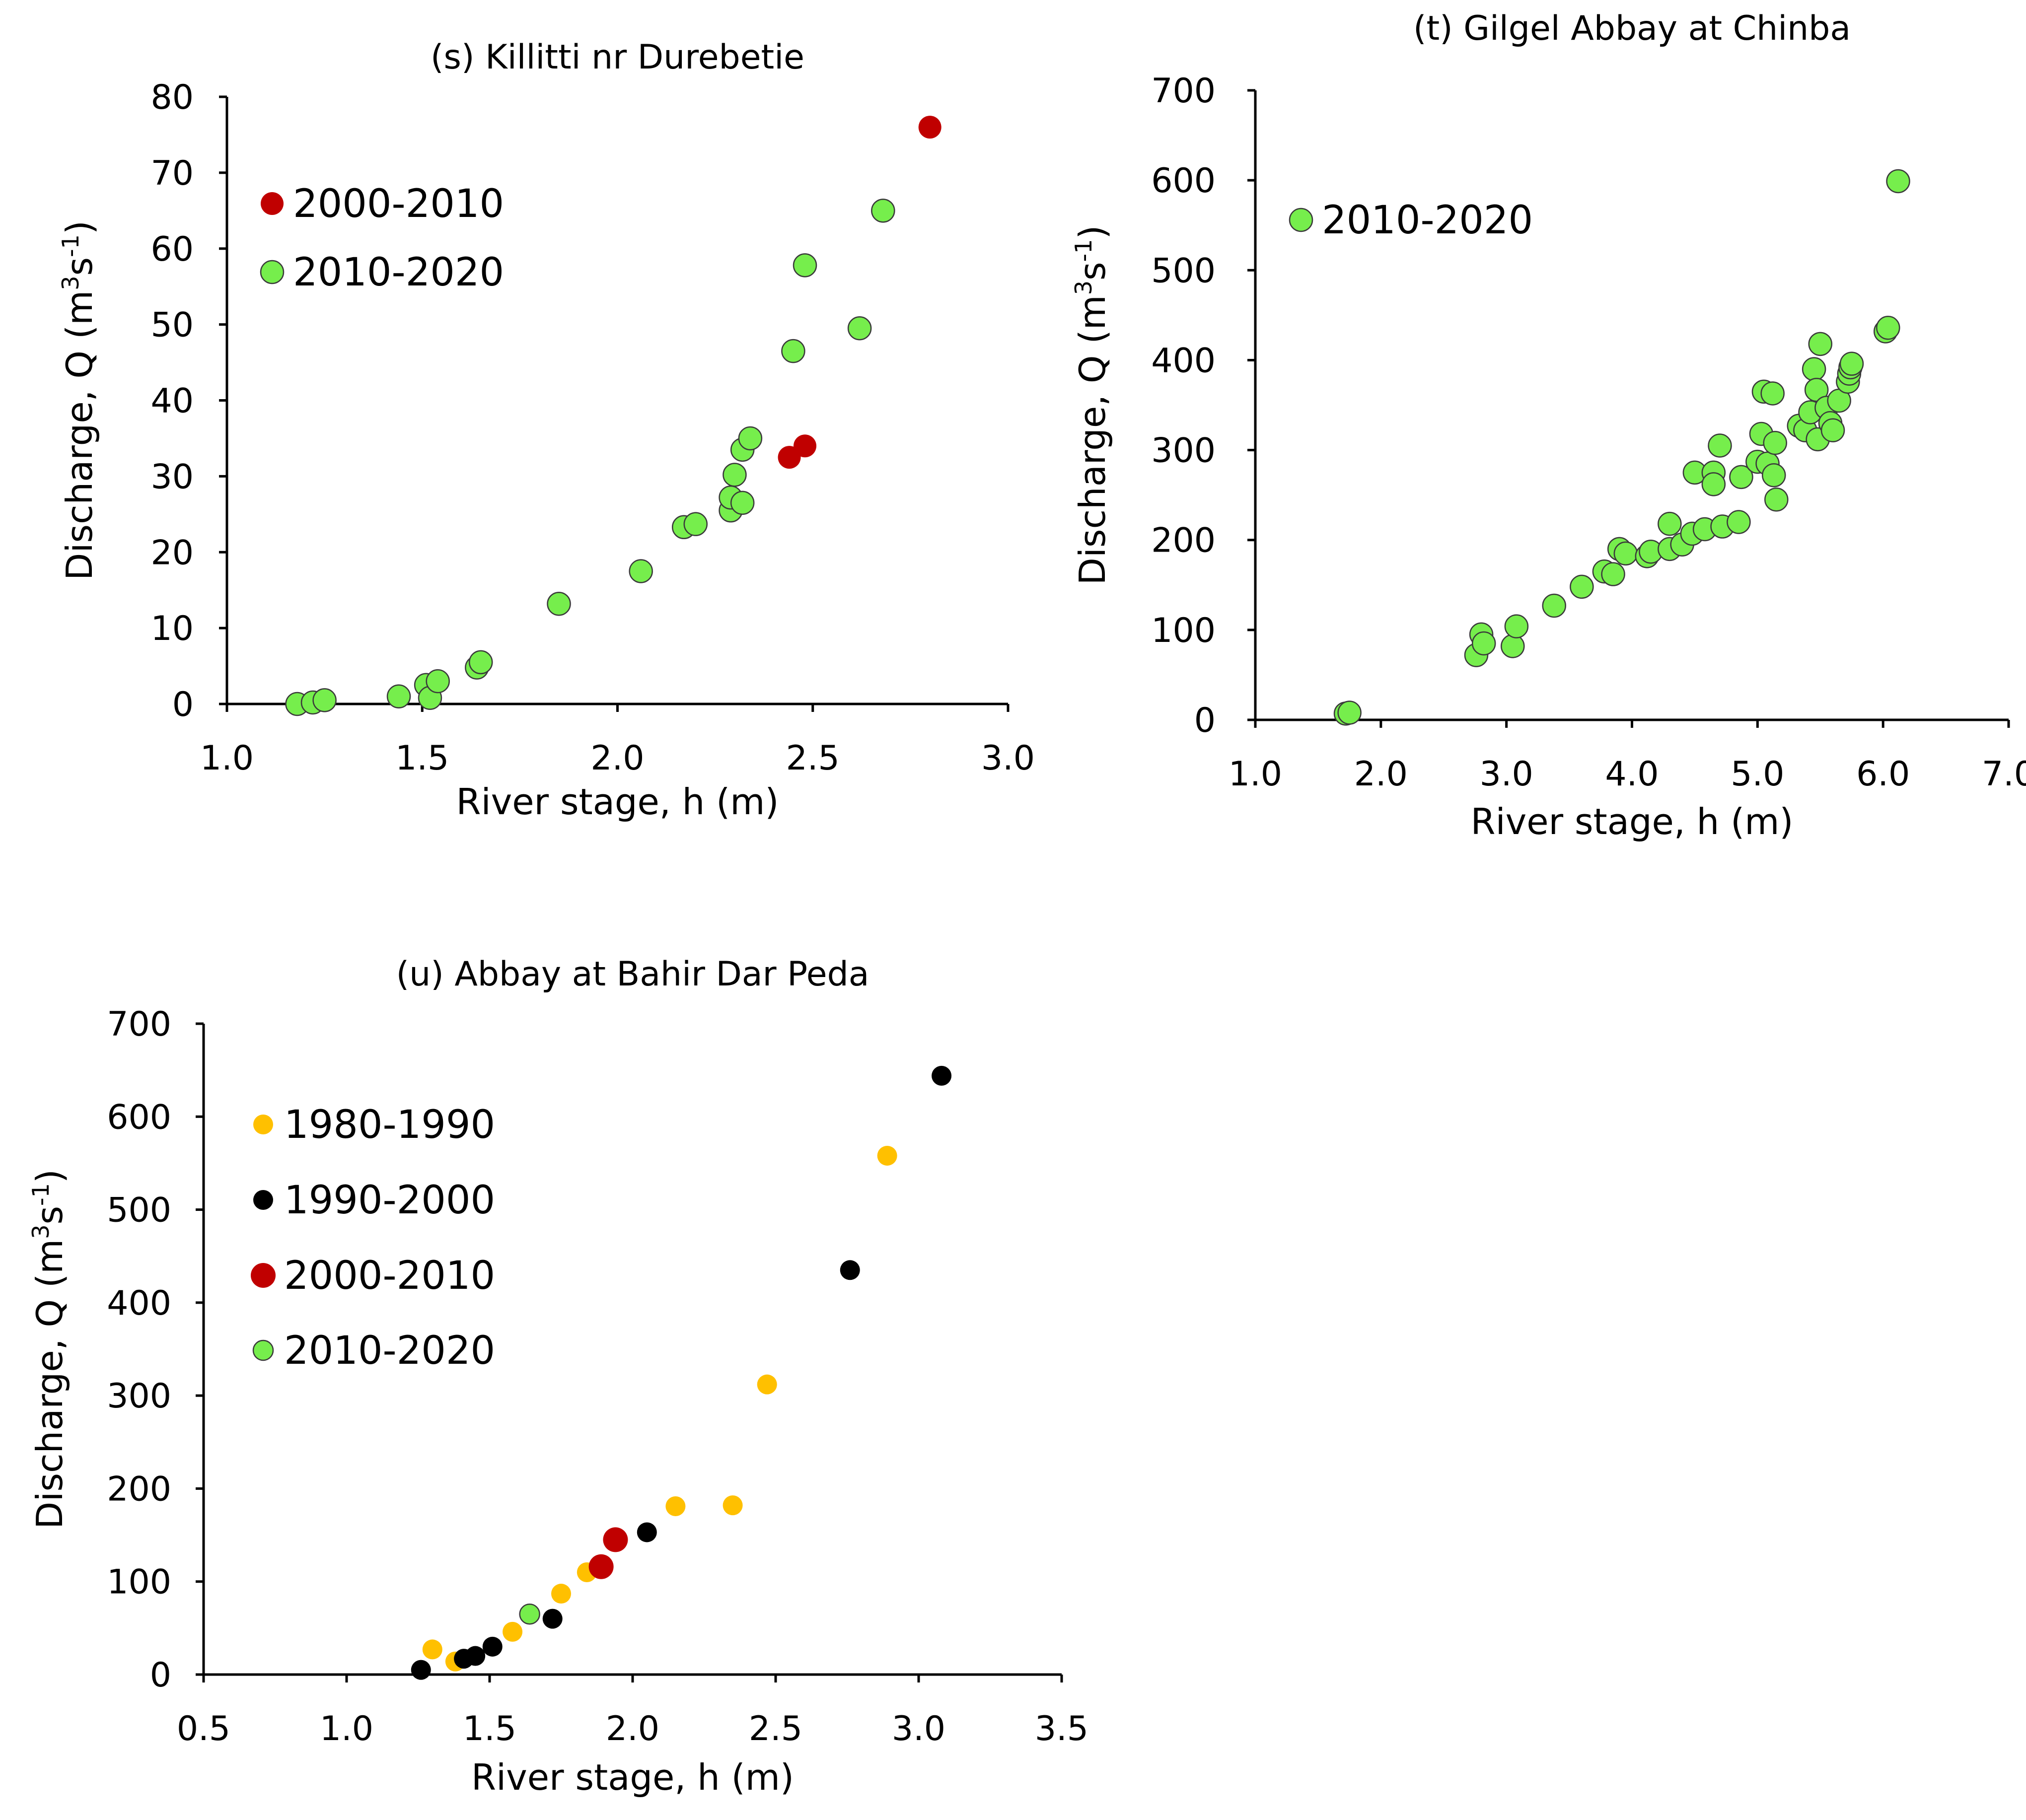 This screenshot has height=1820, width=2026. I want to click on y-axis-label-part: Discharge, Q (m, so click(79, 435).